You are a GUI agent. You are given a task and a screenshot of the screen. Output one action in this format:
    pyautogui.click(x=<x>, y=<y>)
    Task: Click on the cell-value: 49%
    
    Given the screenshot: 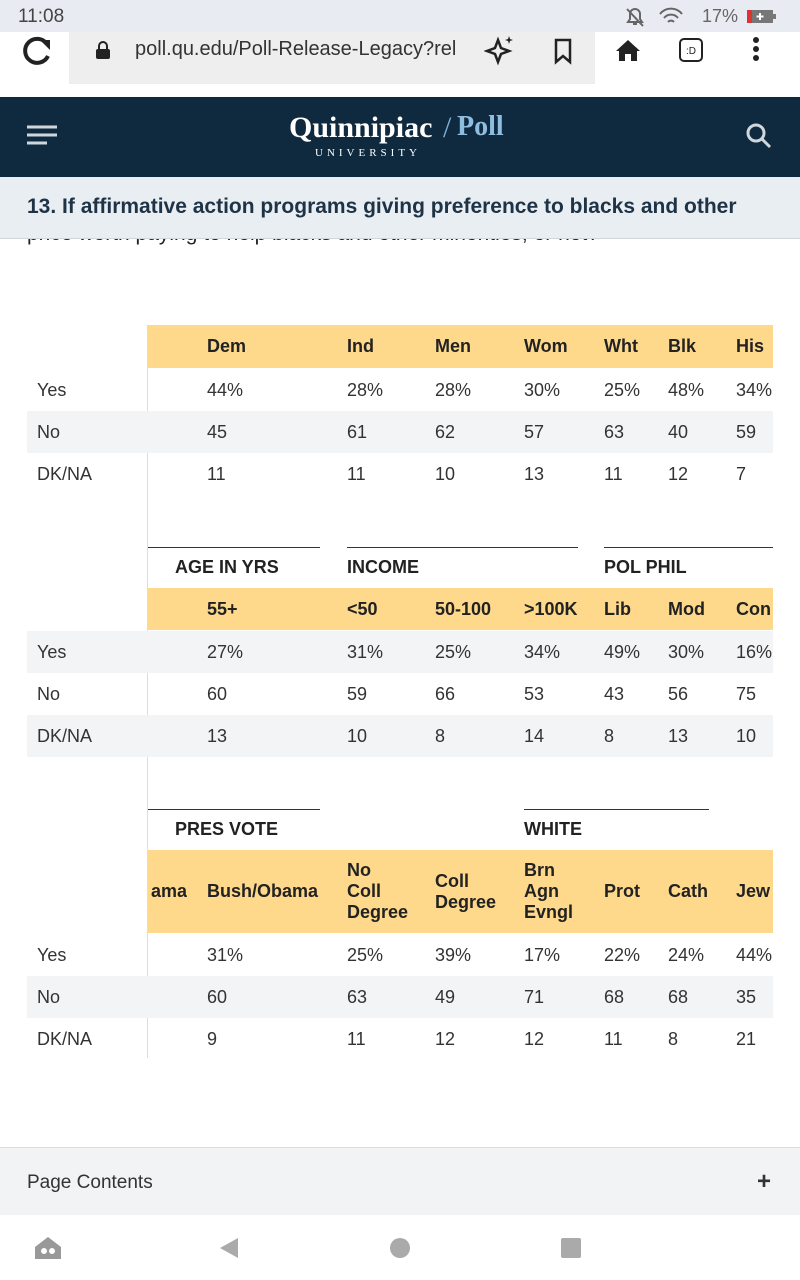 What is the action you would take?
    pyautogui.click(x=622, y=652)
    